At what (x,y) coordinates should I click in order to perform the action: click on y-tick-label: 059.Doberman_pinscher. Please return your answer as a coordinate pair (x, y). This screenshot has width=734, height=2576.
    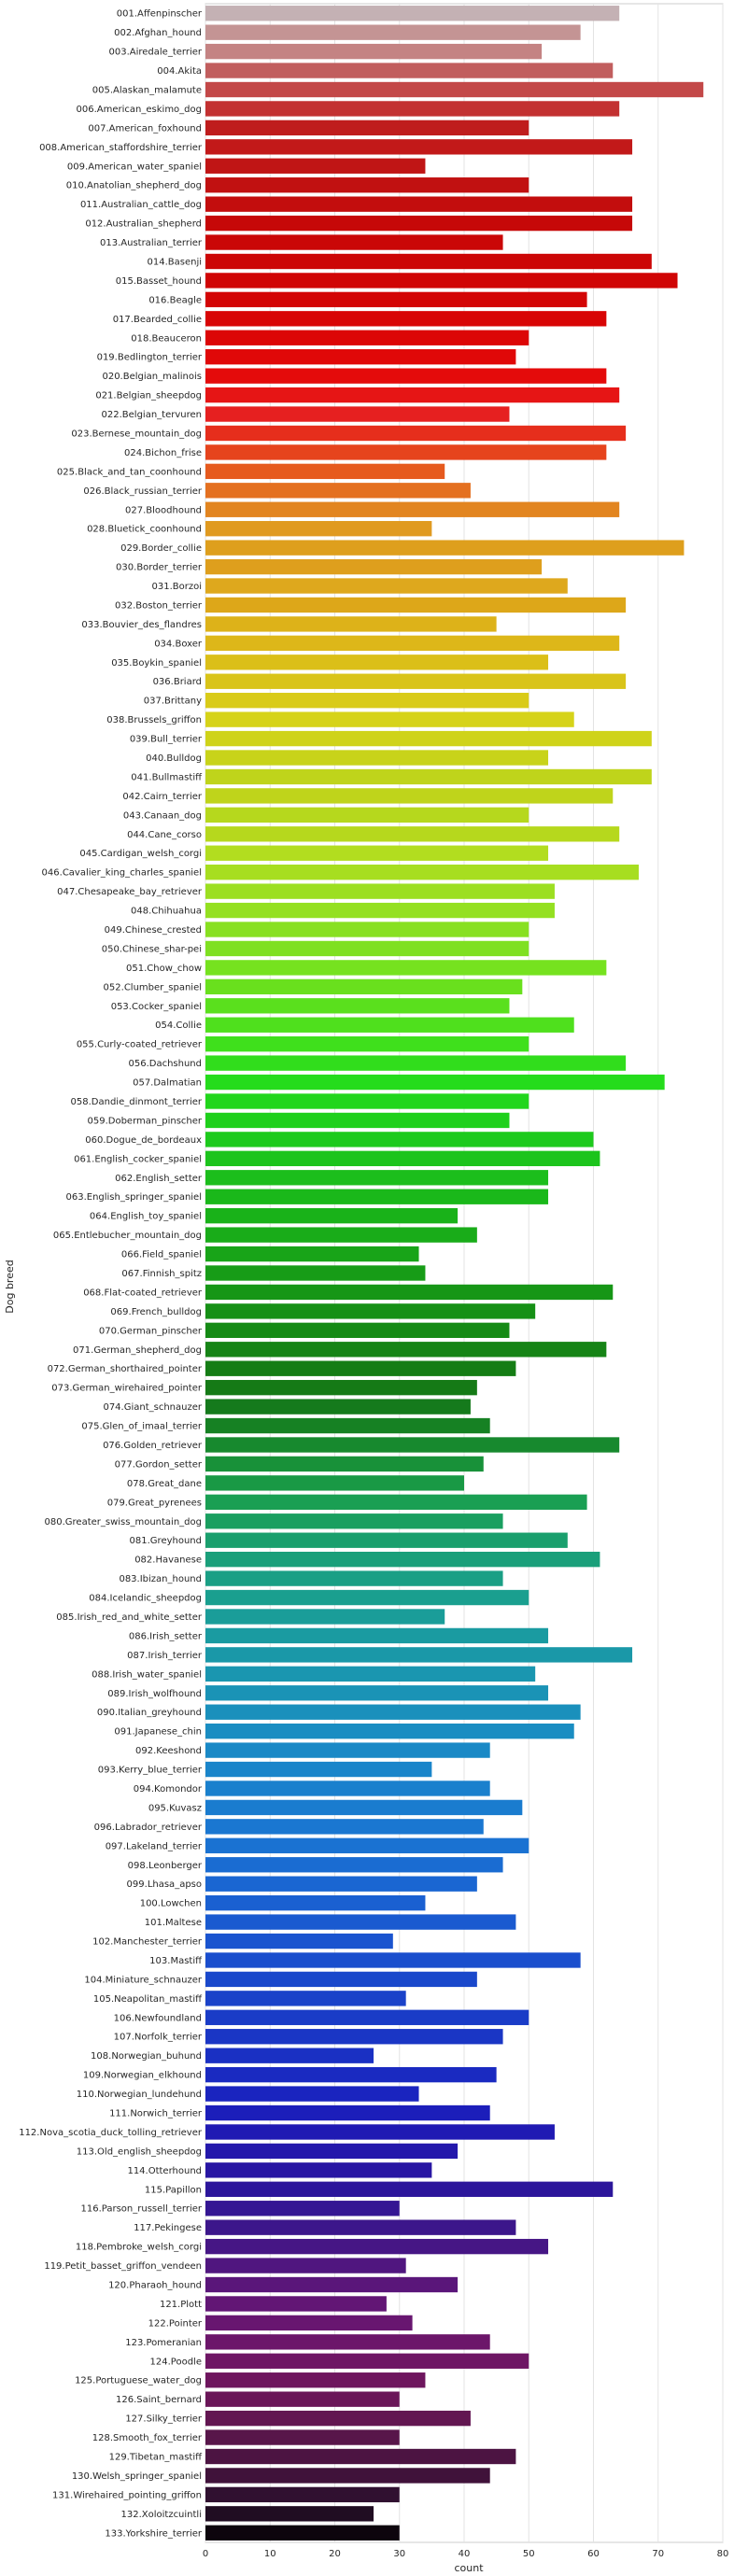
    Looking at the image, I should click on (145, 1121).